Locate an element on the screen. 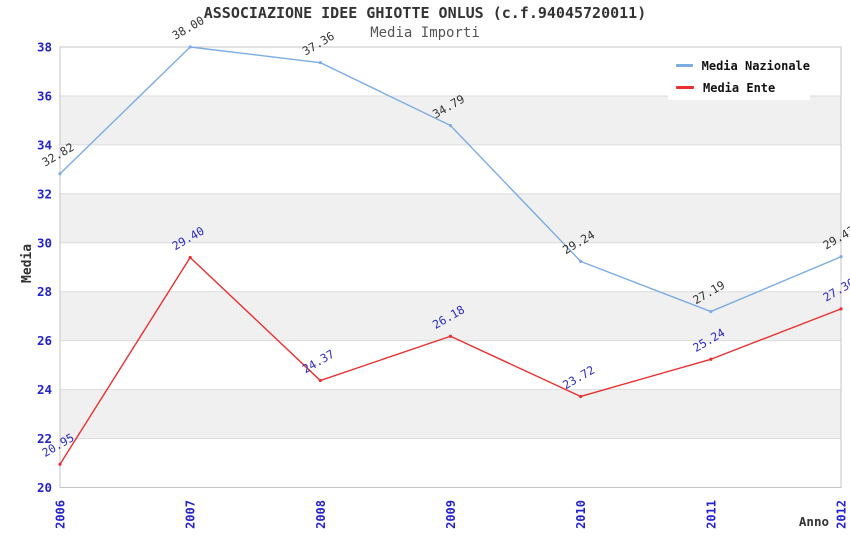 Image resolution: width=850 pixels, height=550 pixels. legend-swatch-media-ente is located at coordinates (685, 87).